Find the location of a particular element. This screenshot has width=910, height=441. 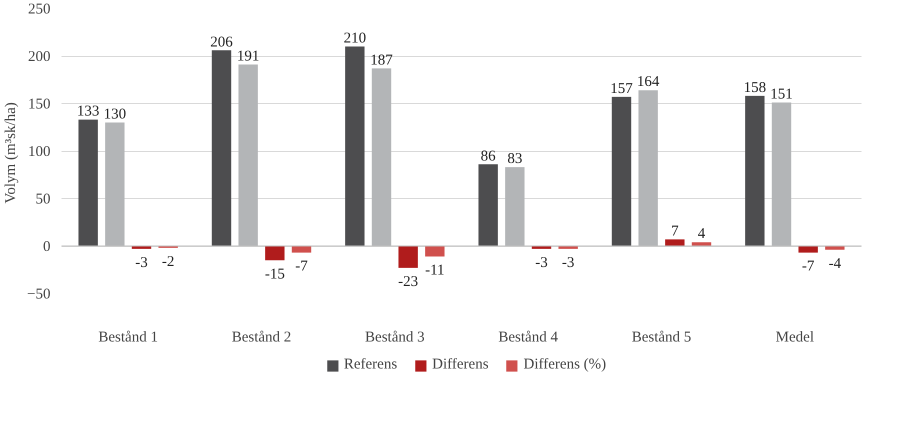

data-label: 7 is located at coordinates (675, 231).